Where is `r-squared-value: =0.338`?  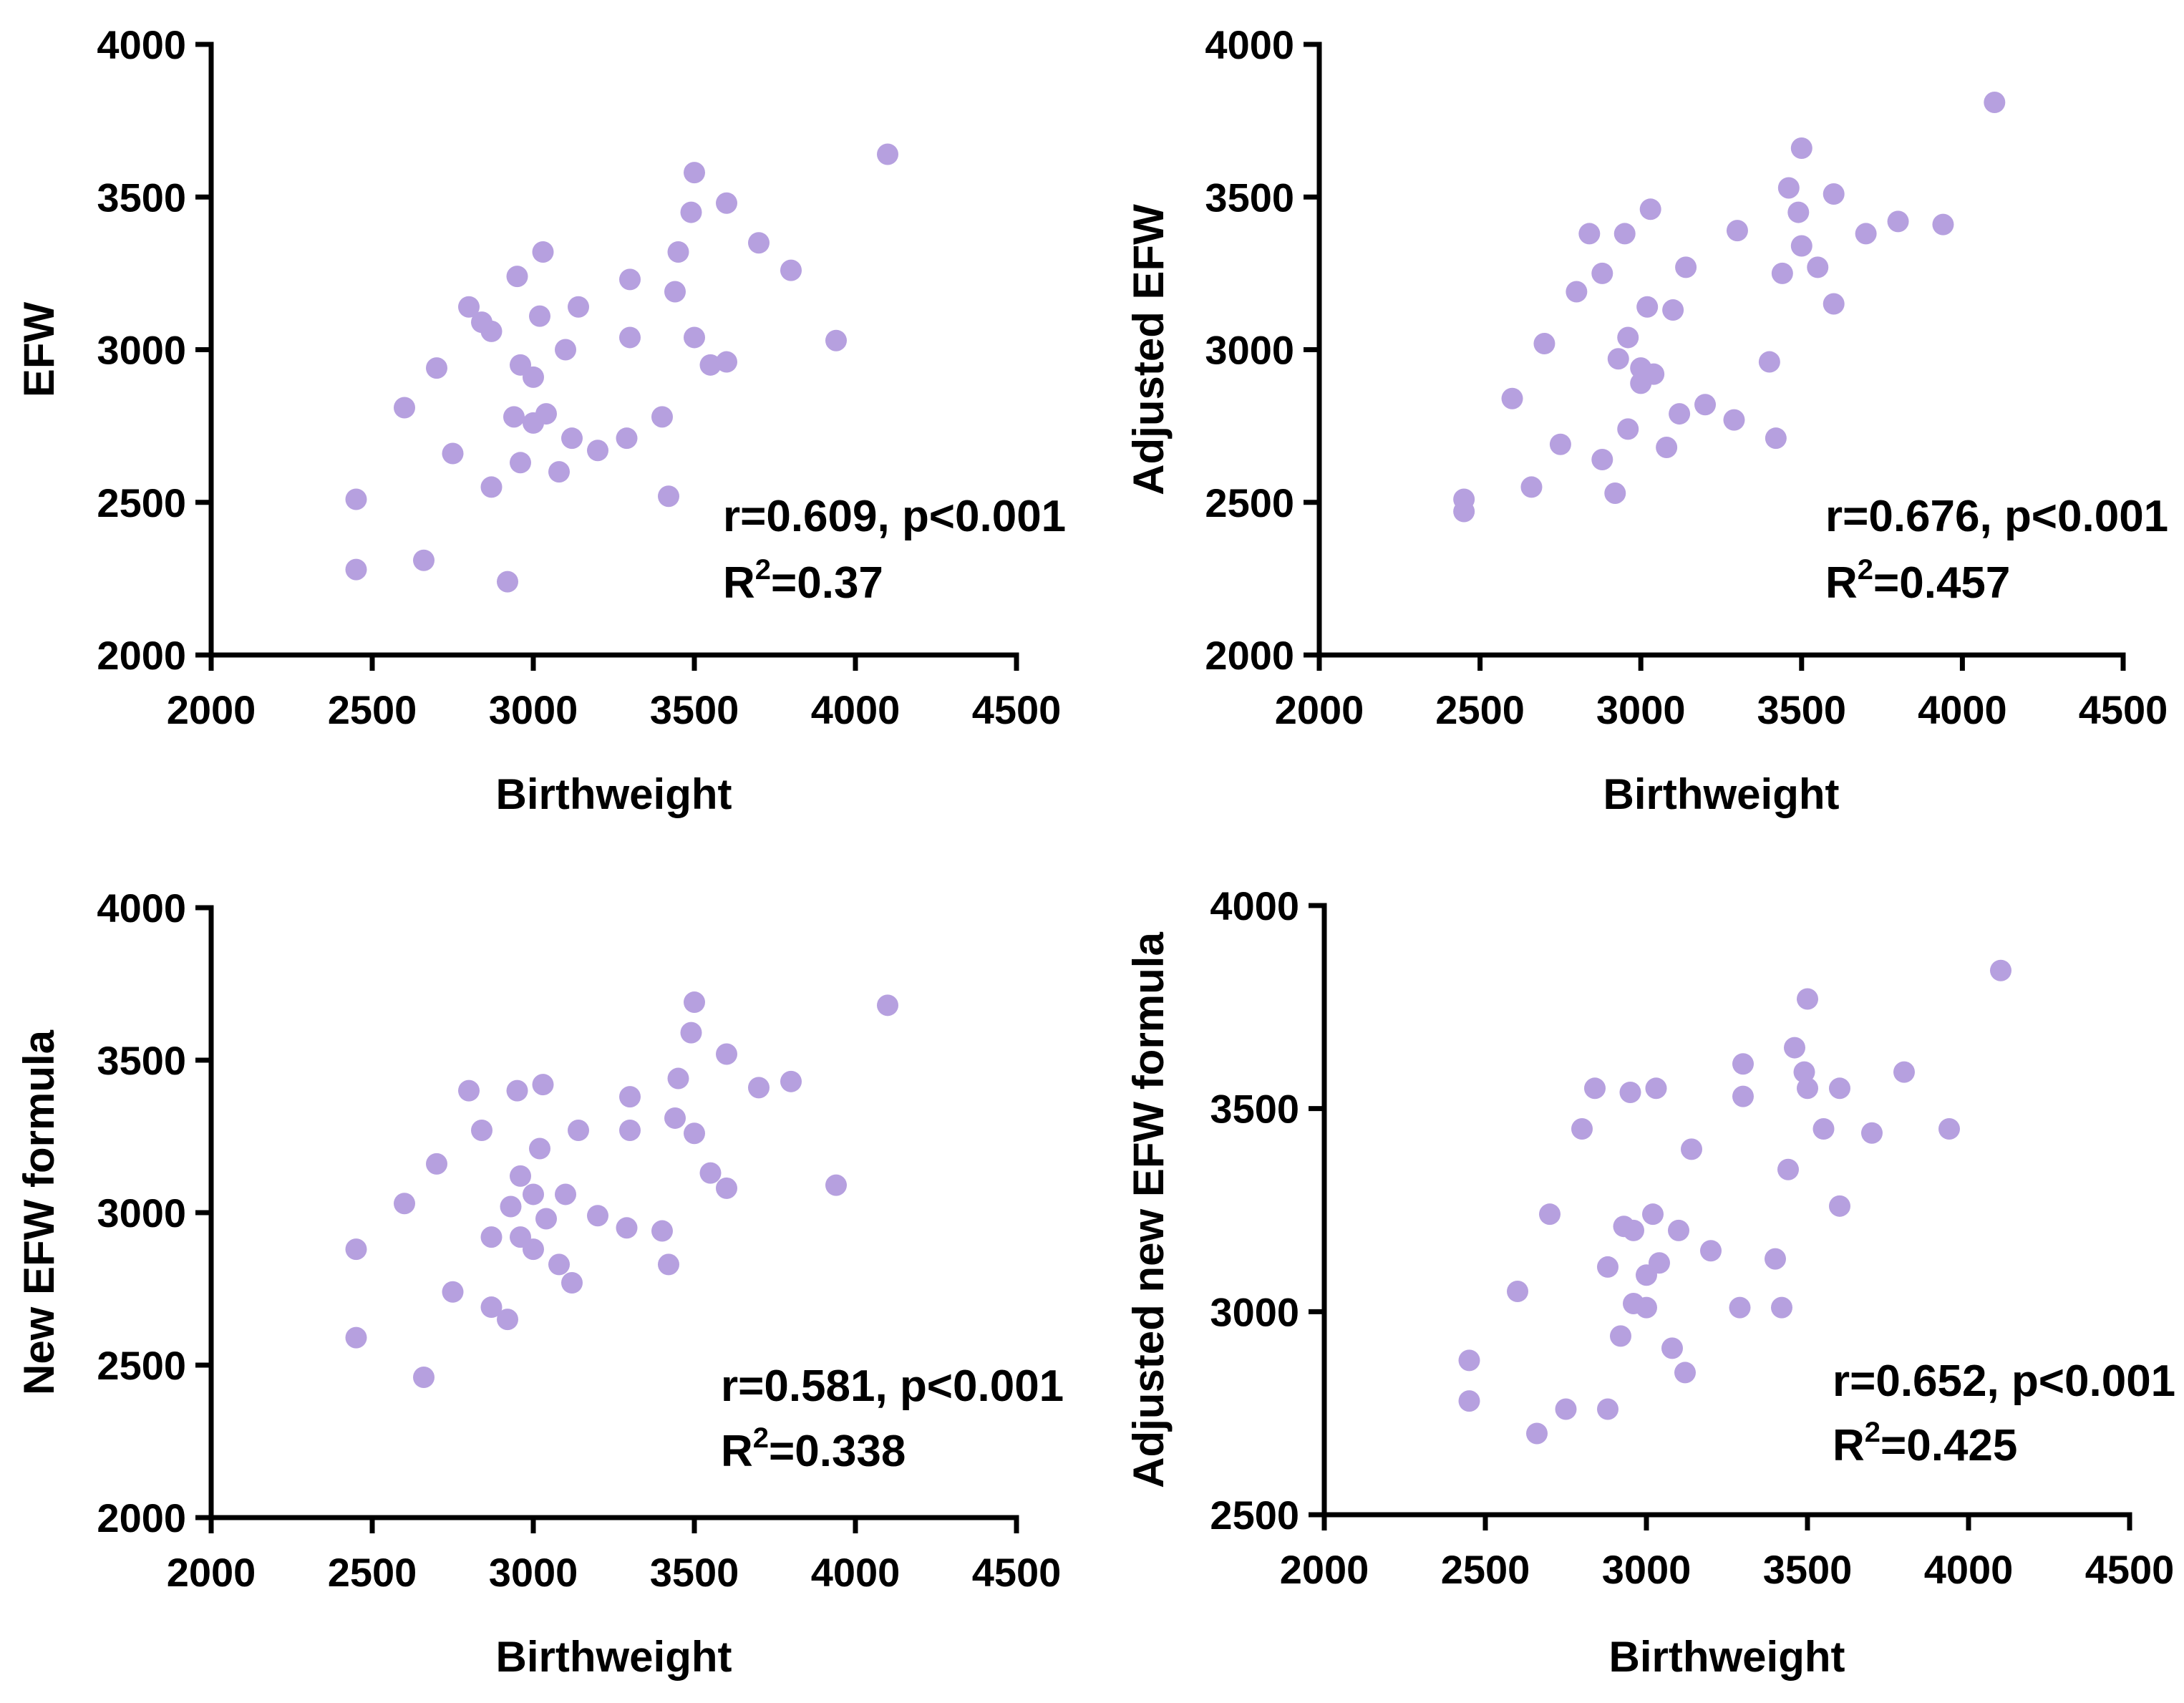 r-squared-value: =0.338 is located at coordinates (837, 1451).